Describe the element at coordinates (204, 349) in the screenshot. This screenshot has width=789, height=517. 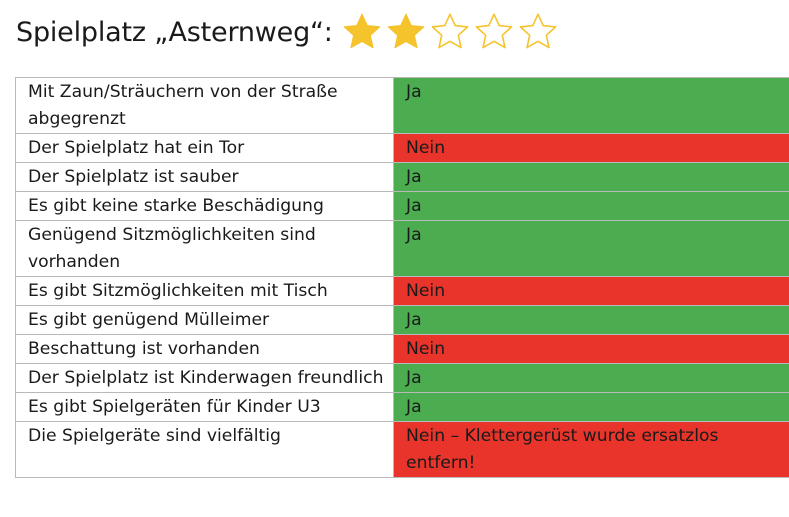
I see `criterion-cell: Beschattung ist vorhanden` at that location.